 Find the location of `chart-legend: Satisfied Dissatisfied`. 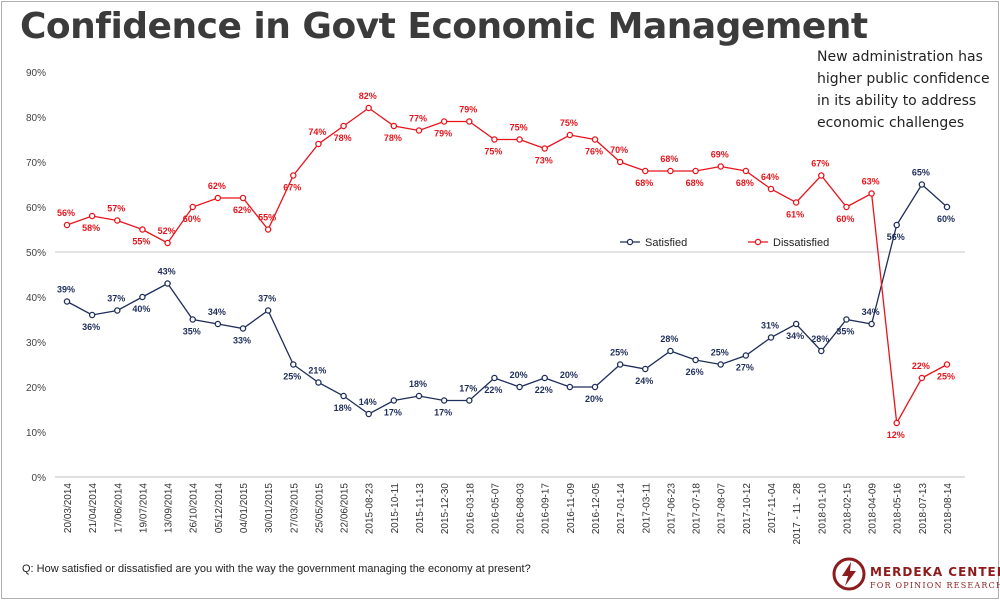

chart-legend: Satisfied Dissatisfied is located at coordinates (724, 243).